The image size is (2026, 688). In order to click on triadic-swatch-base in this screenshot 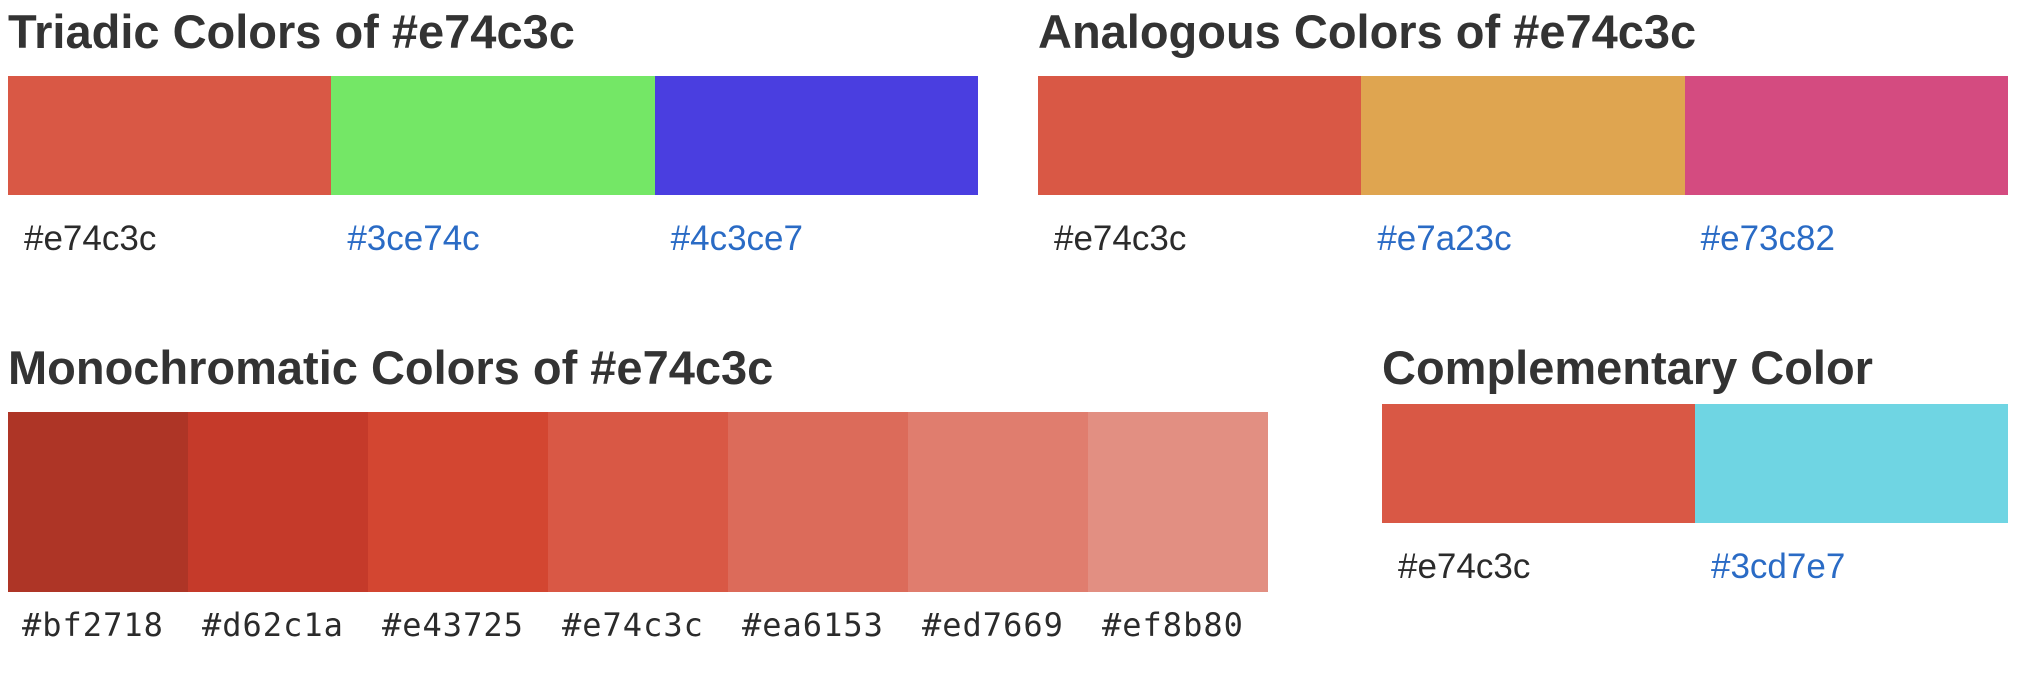, I will do `click(170, 135)`.